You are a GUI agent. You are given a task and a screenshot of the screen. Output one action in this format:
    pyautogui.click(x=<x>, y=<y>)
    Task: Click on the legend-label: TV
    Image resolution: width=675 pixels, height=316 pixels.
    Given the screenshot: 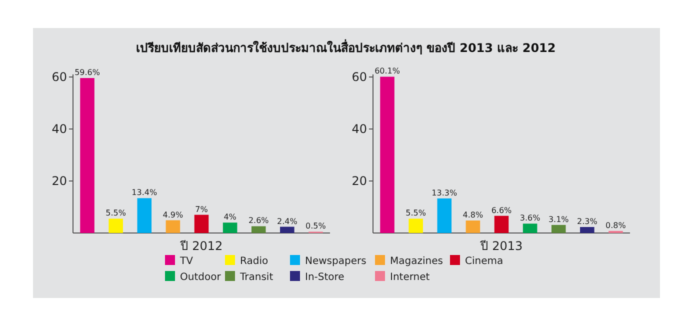 What is the action you would take?
    pyautogui.click(x=186, y=261)
    